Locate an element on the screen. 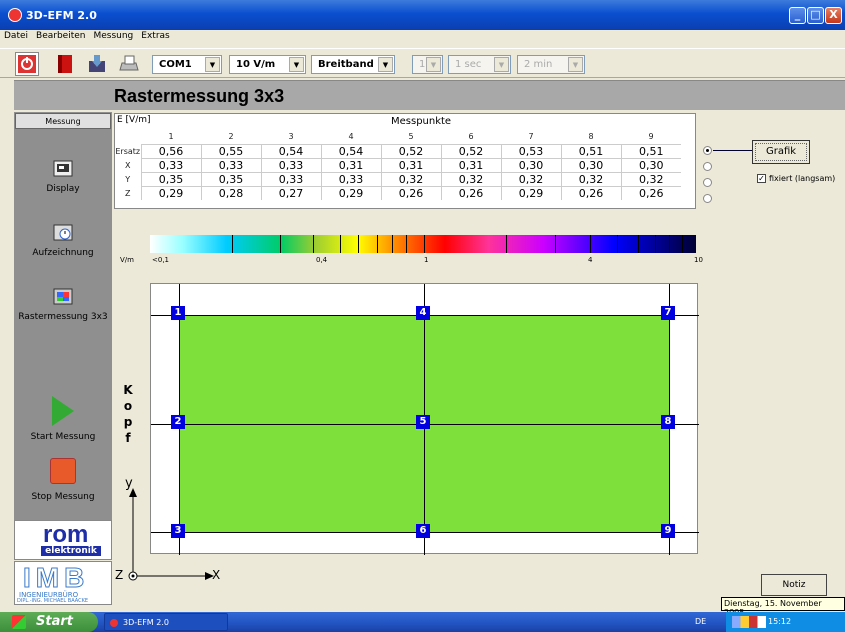 The image size is (845, 632). play-icon is located at coordinates (63, 411).